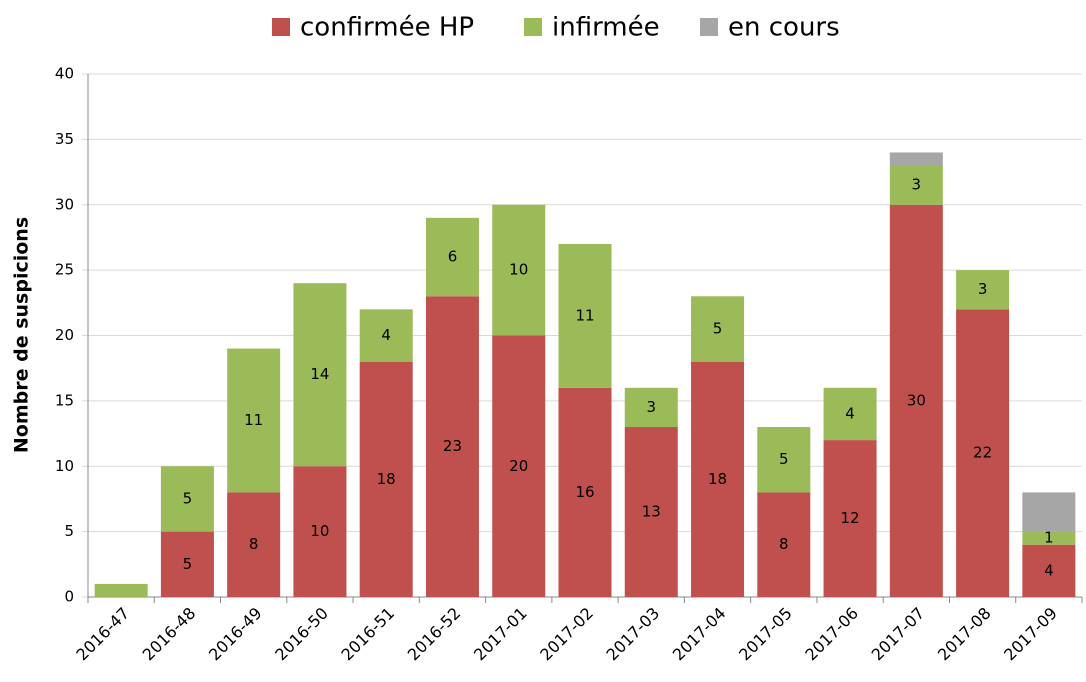 This screenshot has width=1086, height=682. I want to click on x-tick-label: 2017-01, so click(500, 634).